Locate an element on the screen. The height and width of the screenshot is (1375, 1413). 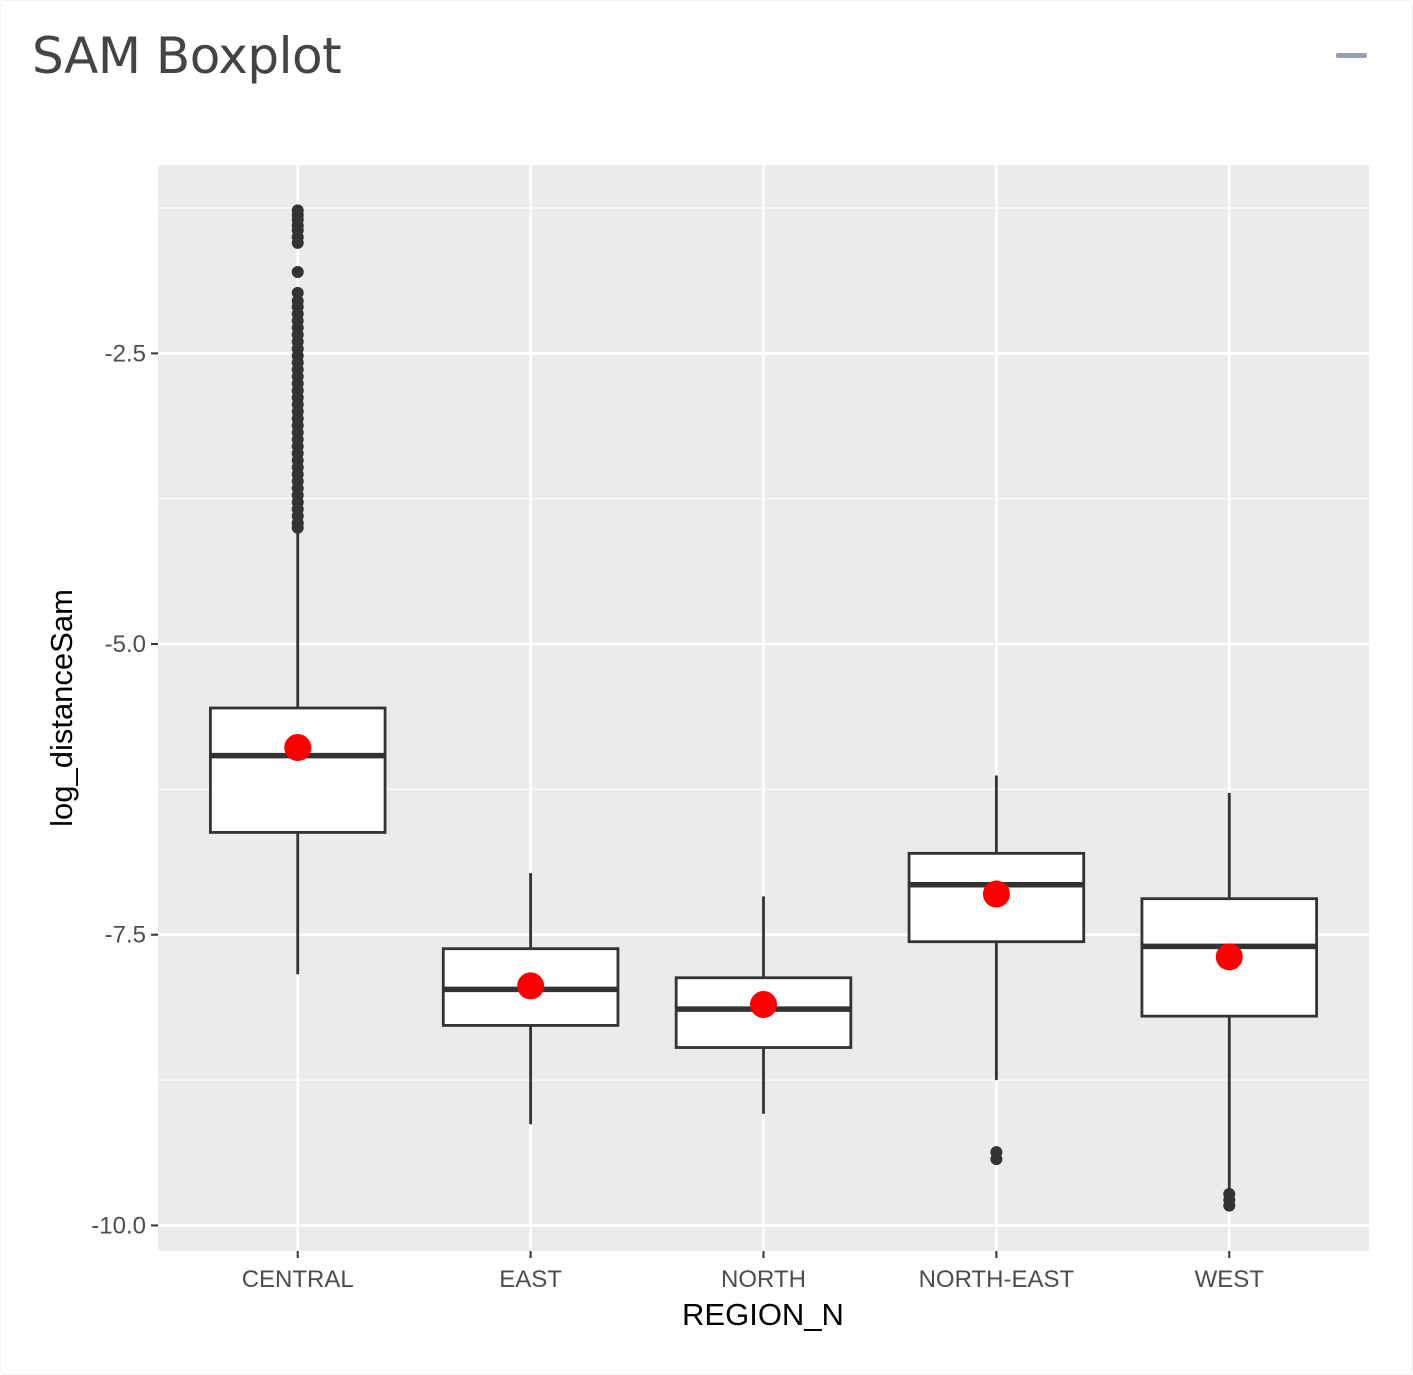
collapse-button is located at coordinates (1351, 56).